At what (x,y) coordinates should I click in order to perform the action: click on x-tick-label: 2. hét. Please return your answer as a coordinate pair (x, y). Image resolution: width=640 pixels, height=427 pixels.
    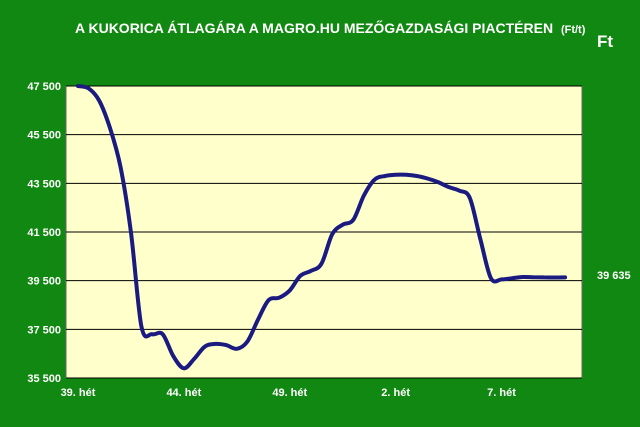
    Looking at the image, I should click on (395, 393).